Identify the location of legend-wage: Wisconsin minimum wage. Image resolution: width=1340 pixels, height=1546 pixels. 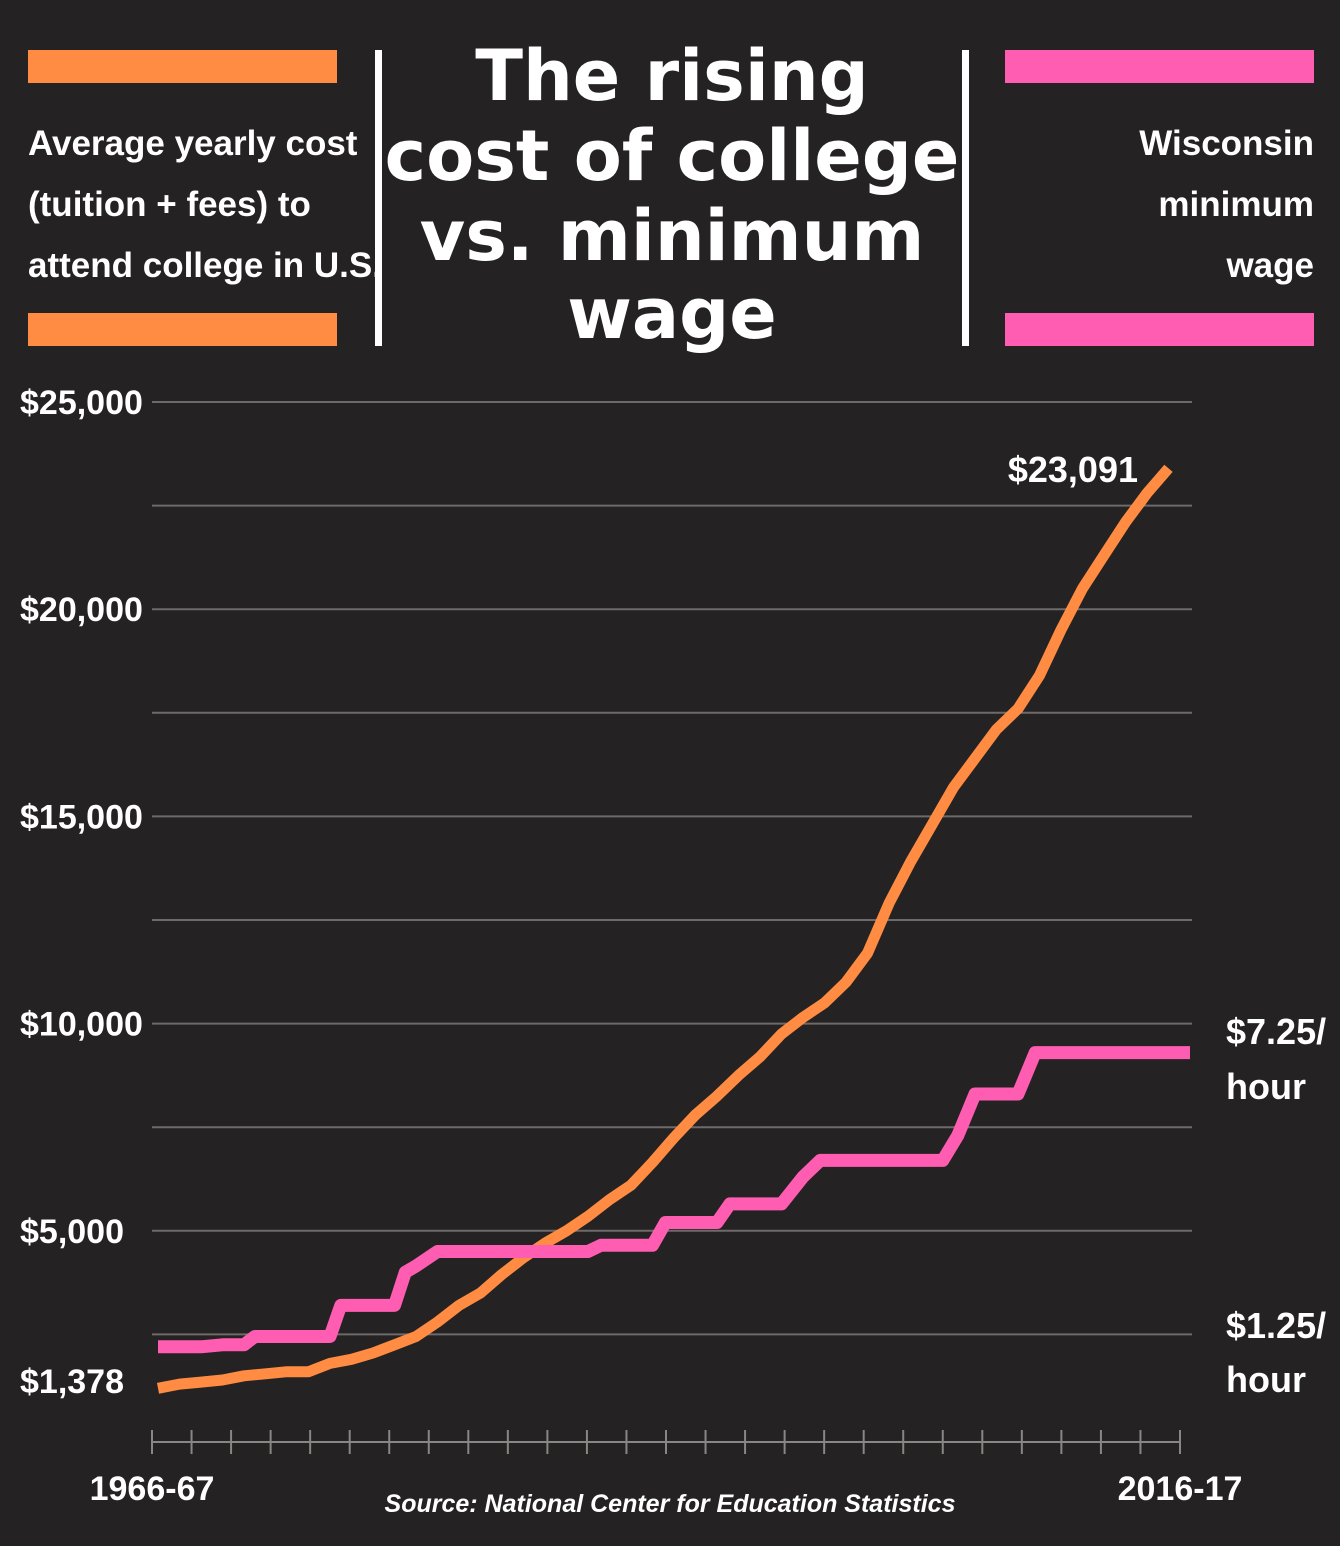
(1159, 198).